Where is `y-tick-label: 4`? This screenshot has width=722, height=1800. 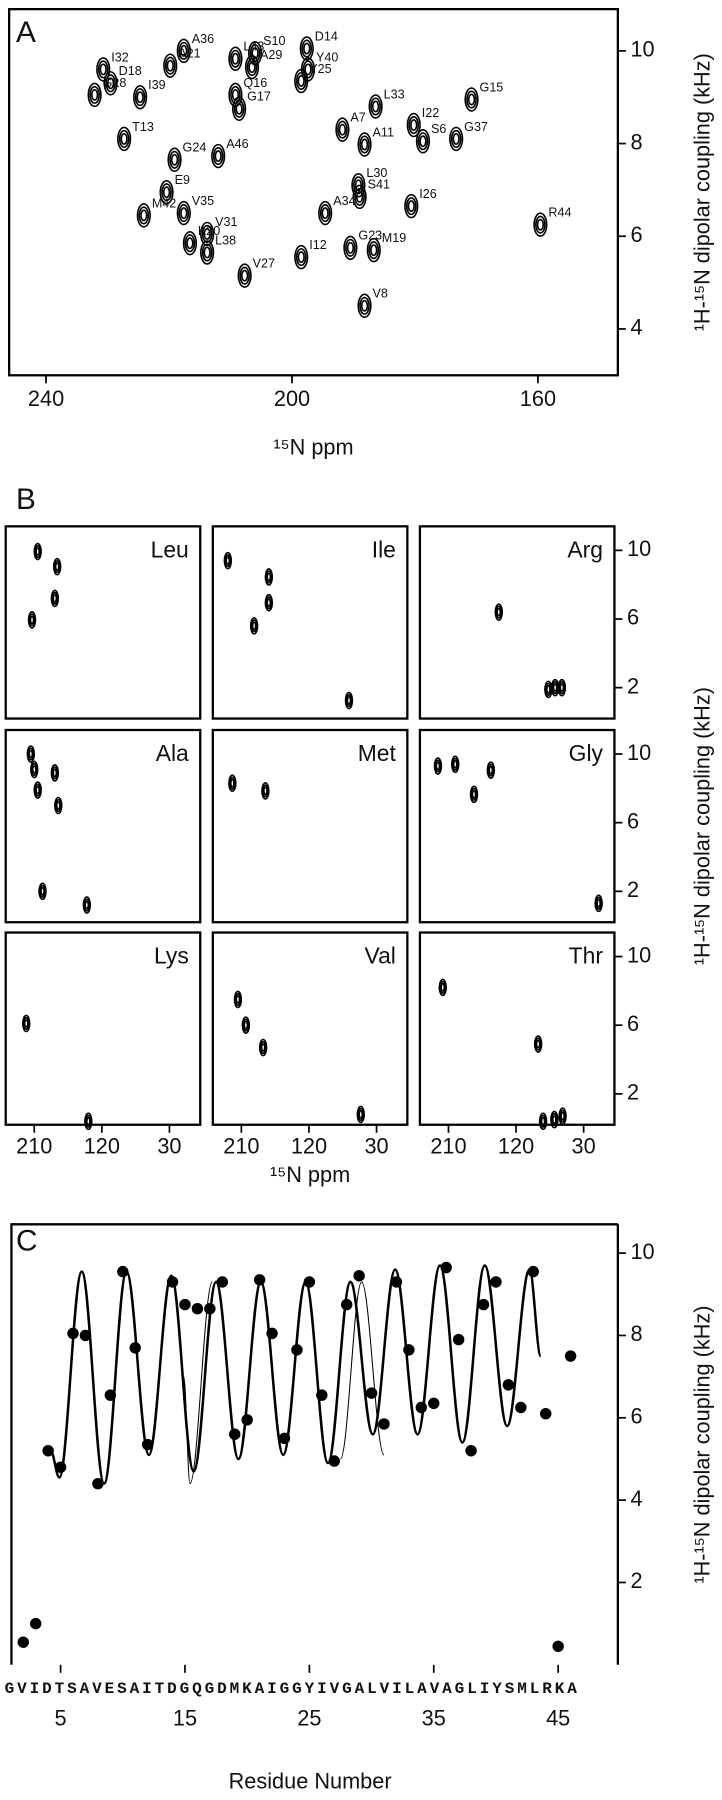 y-tick-label: 4 is located at coordinates (636, 327).